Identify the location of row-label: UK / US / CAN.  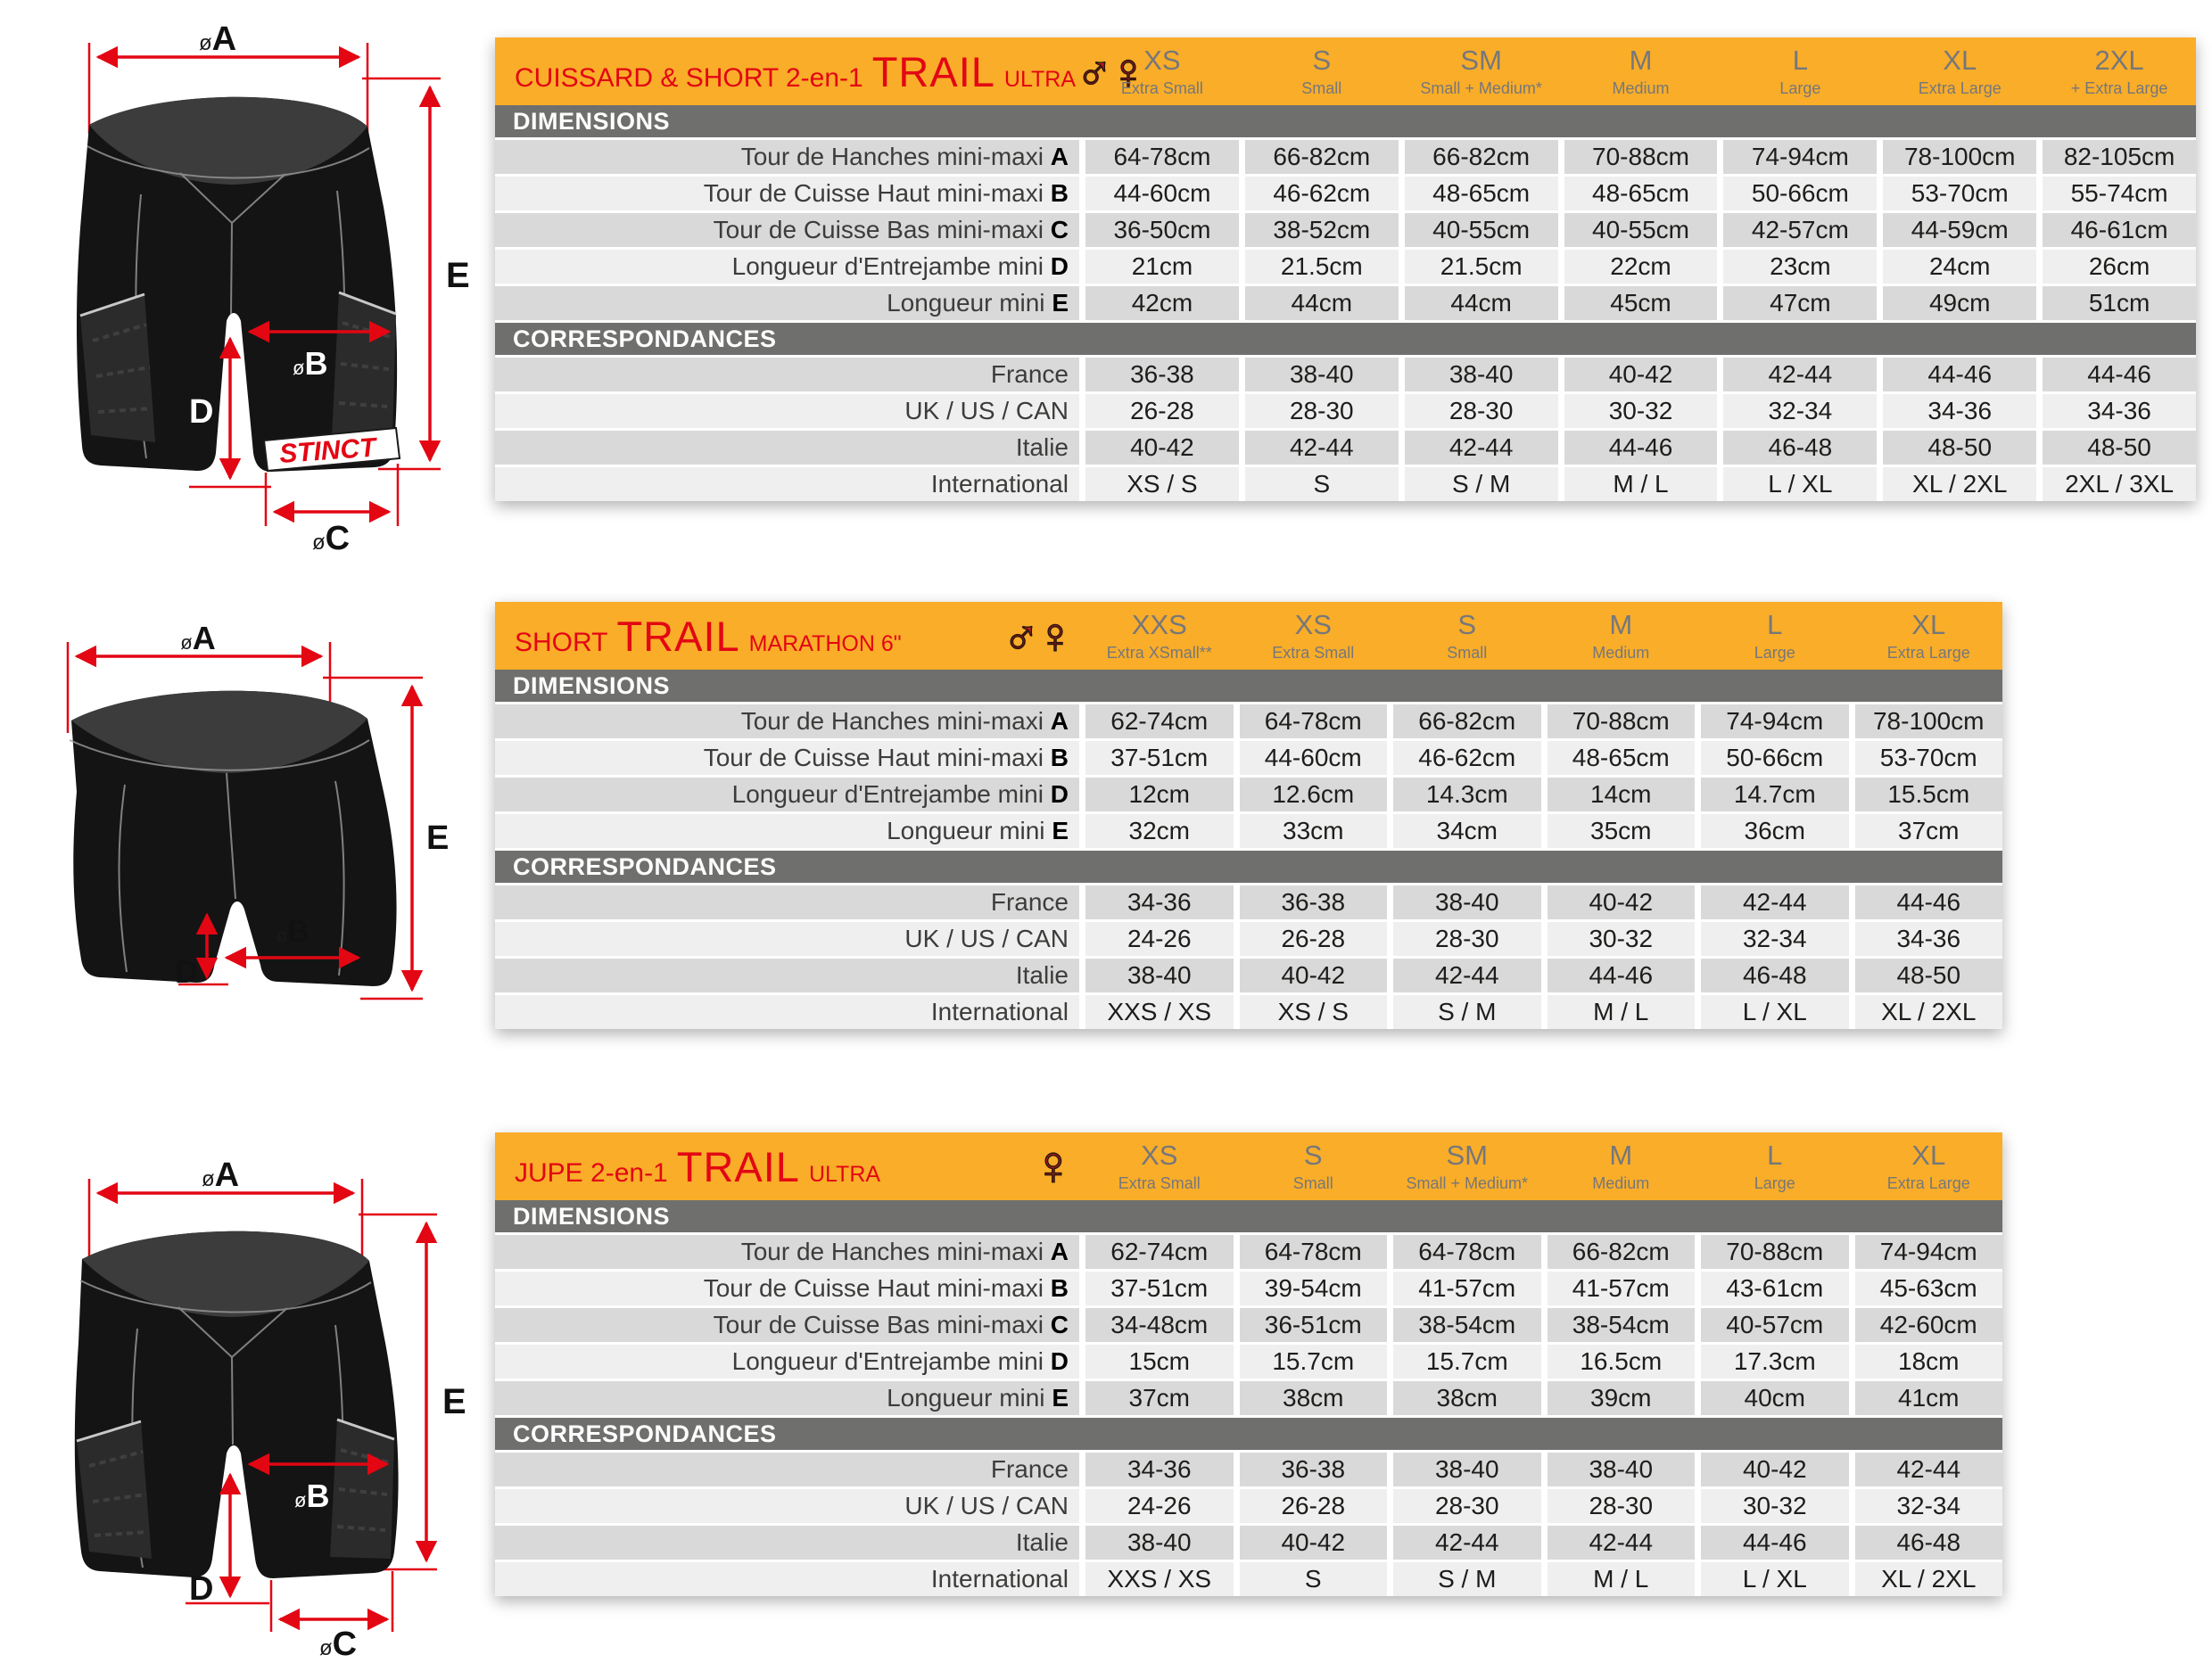
(787, 411).